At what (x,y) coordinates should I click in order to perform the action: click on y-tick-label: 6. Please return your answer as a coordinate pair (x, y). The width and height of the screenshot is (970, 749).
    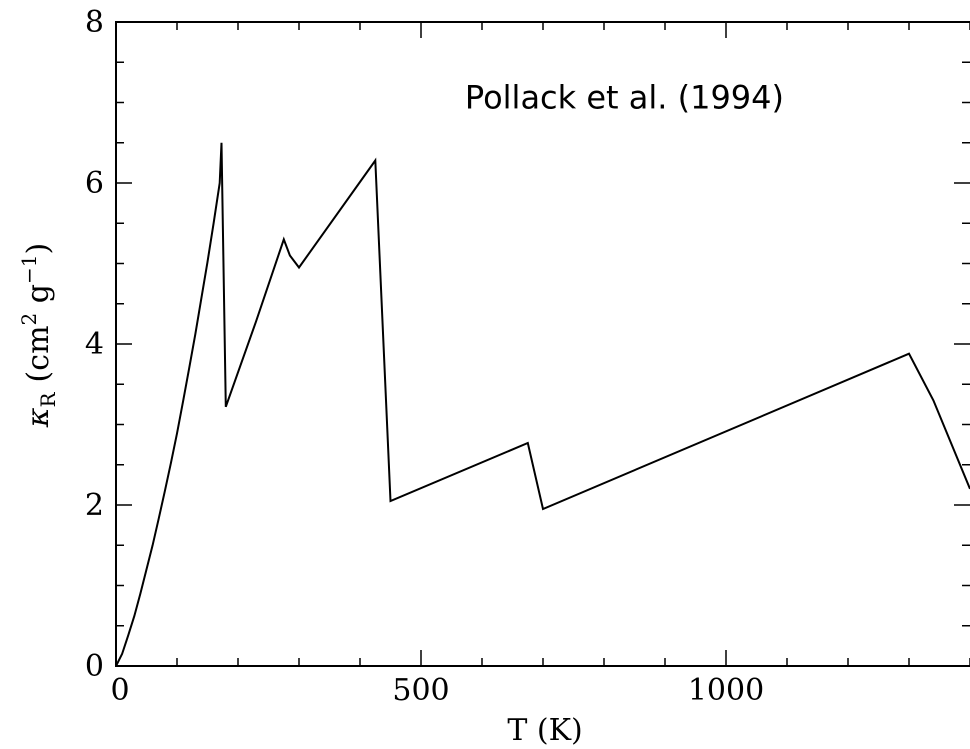
    Looking at the image, I should click on (94, 183).